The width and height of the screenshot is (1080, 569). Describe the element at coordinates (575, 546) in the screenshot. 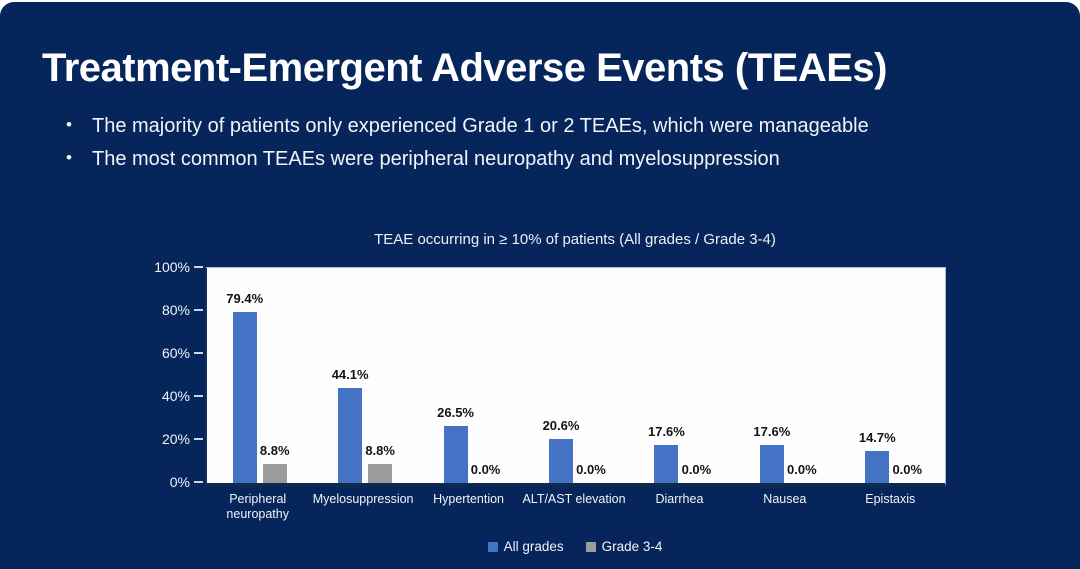

I see `chart-legend: All grades Grade 3-4` at that location.